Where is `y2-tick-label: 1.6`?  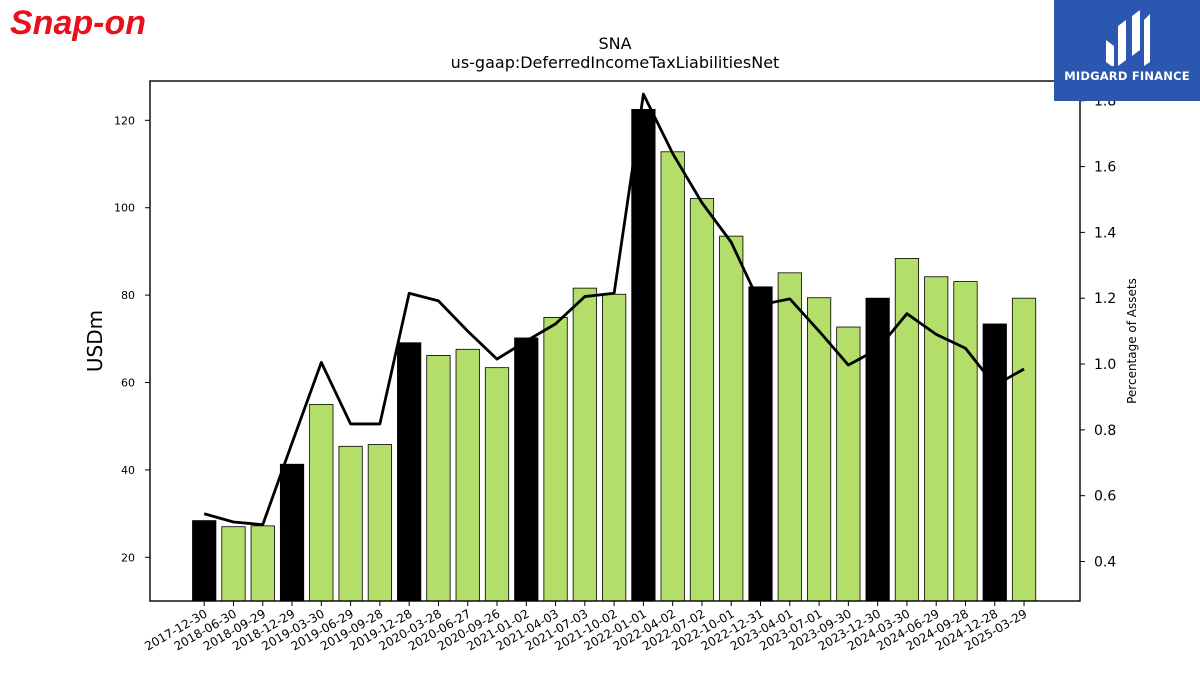
y2-tick-label: 1.6 is located at coordinates (1105, 168).